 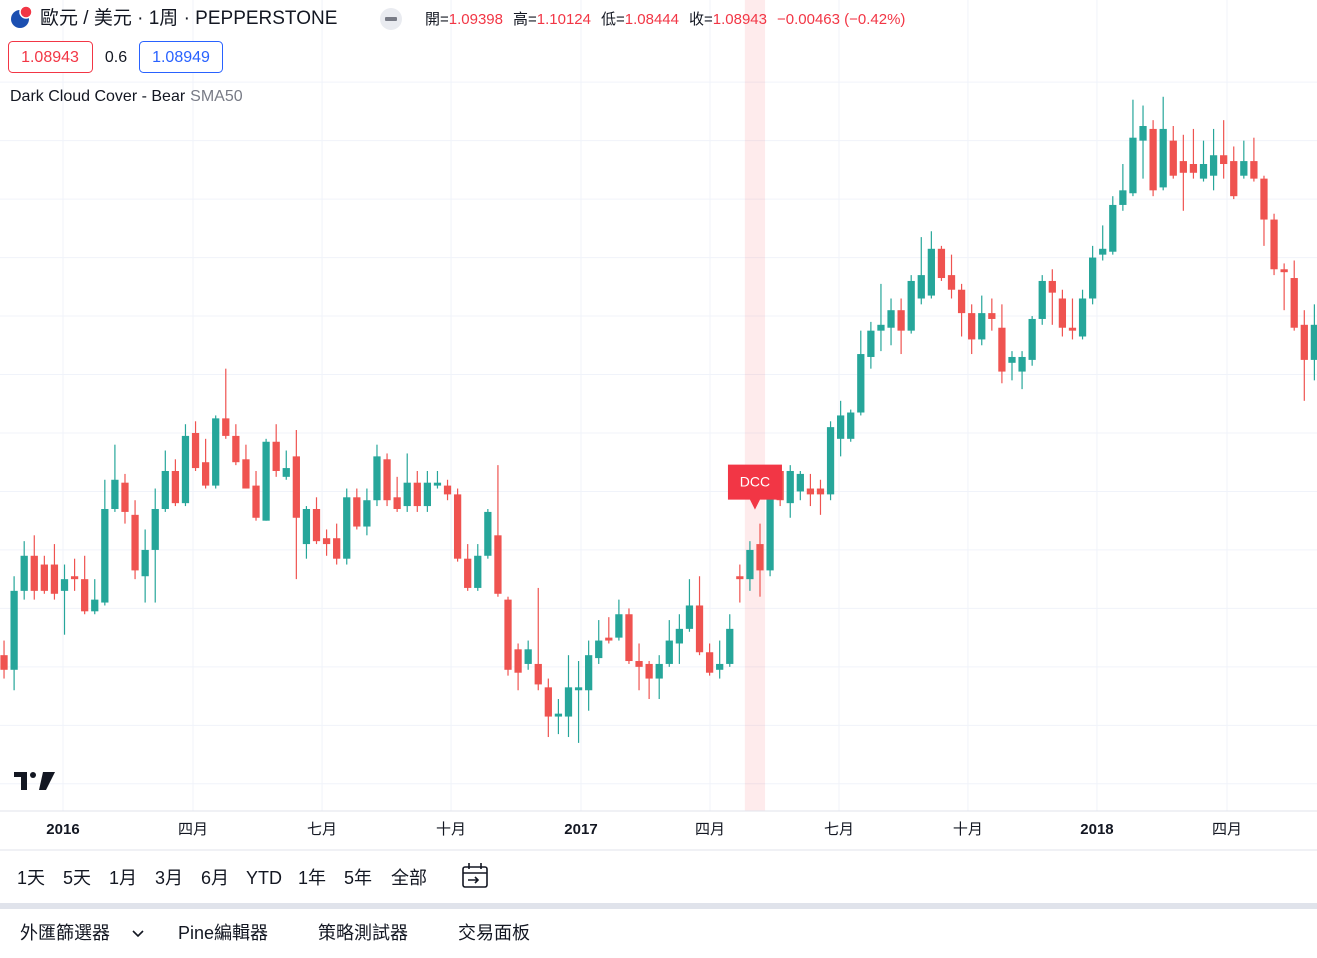 I want to click on goto-date-button, so click(x=475, y=875).